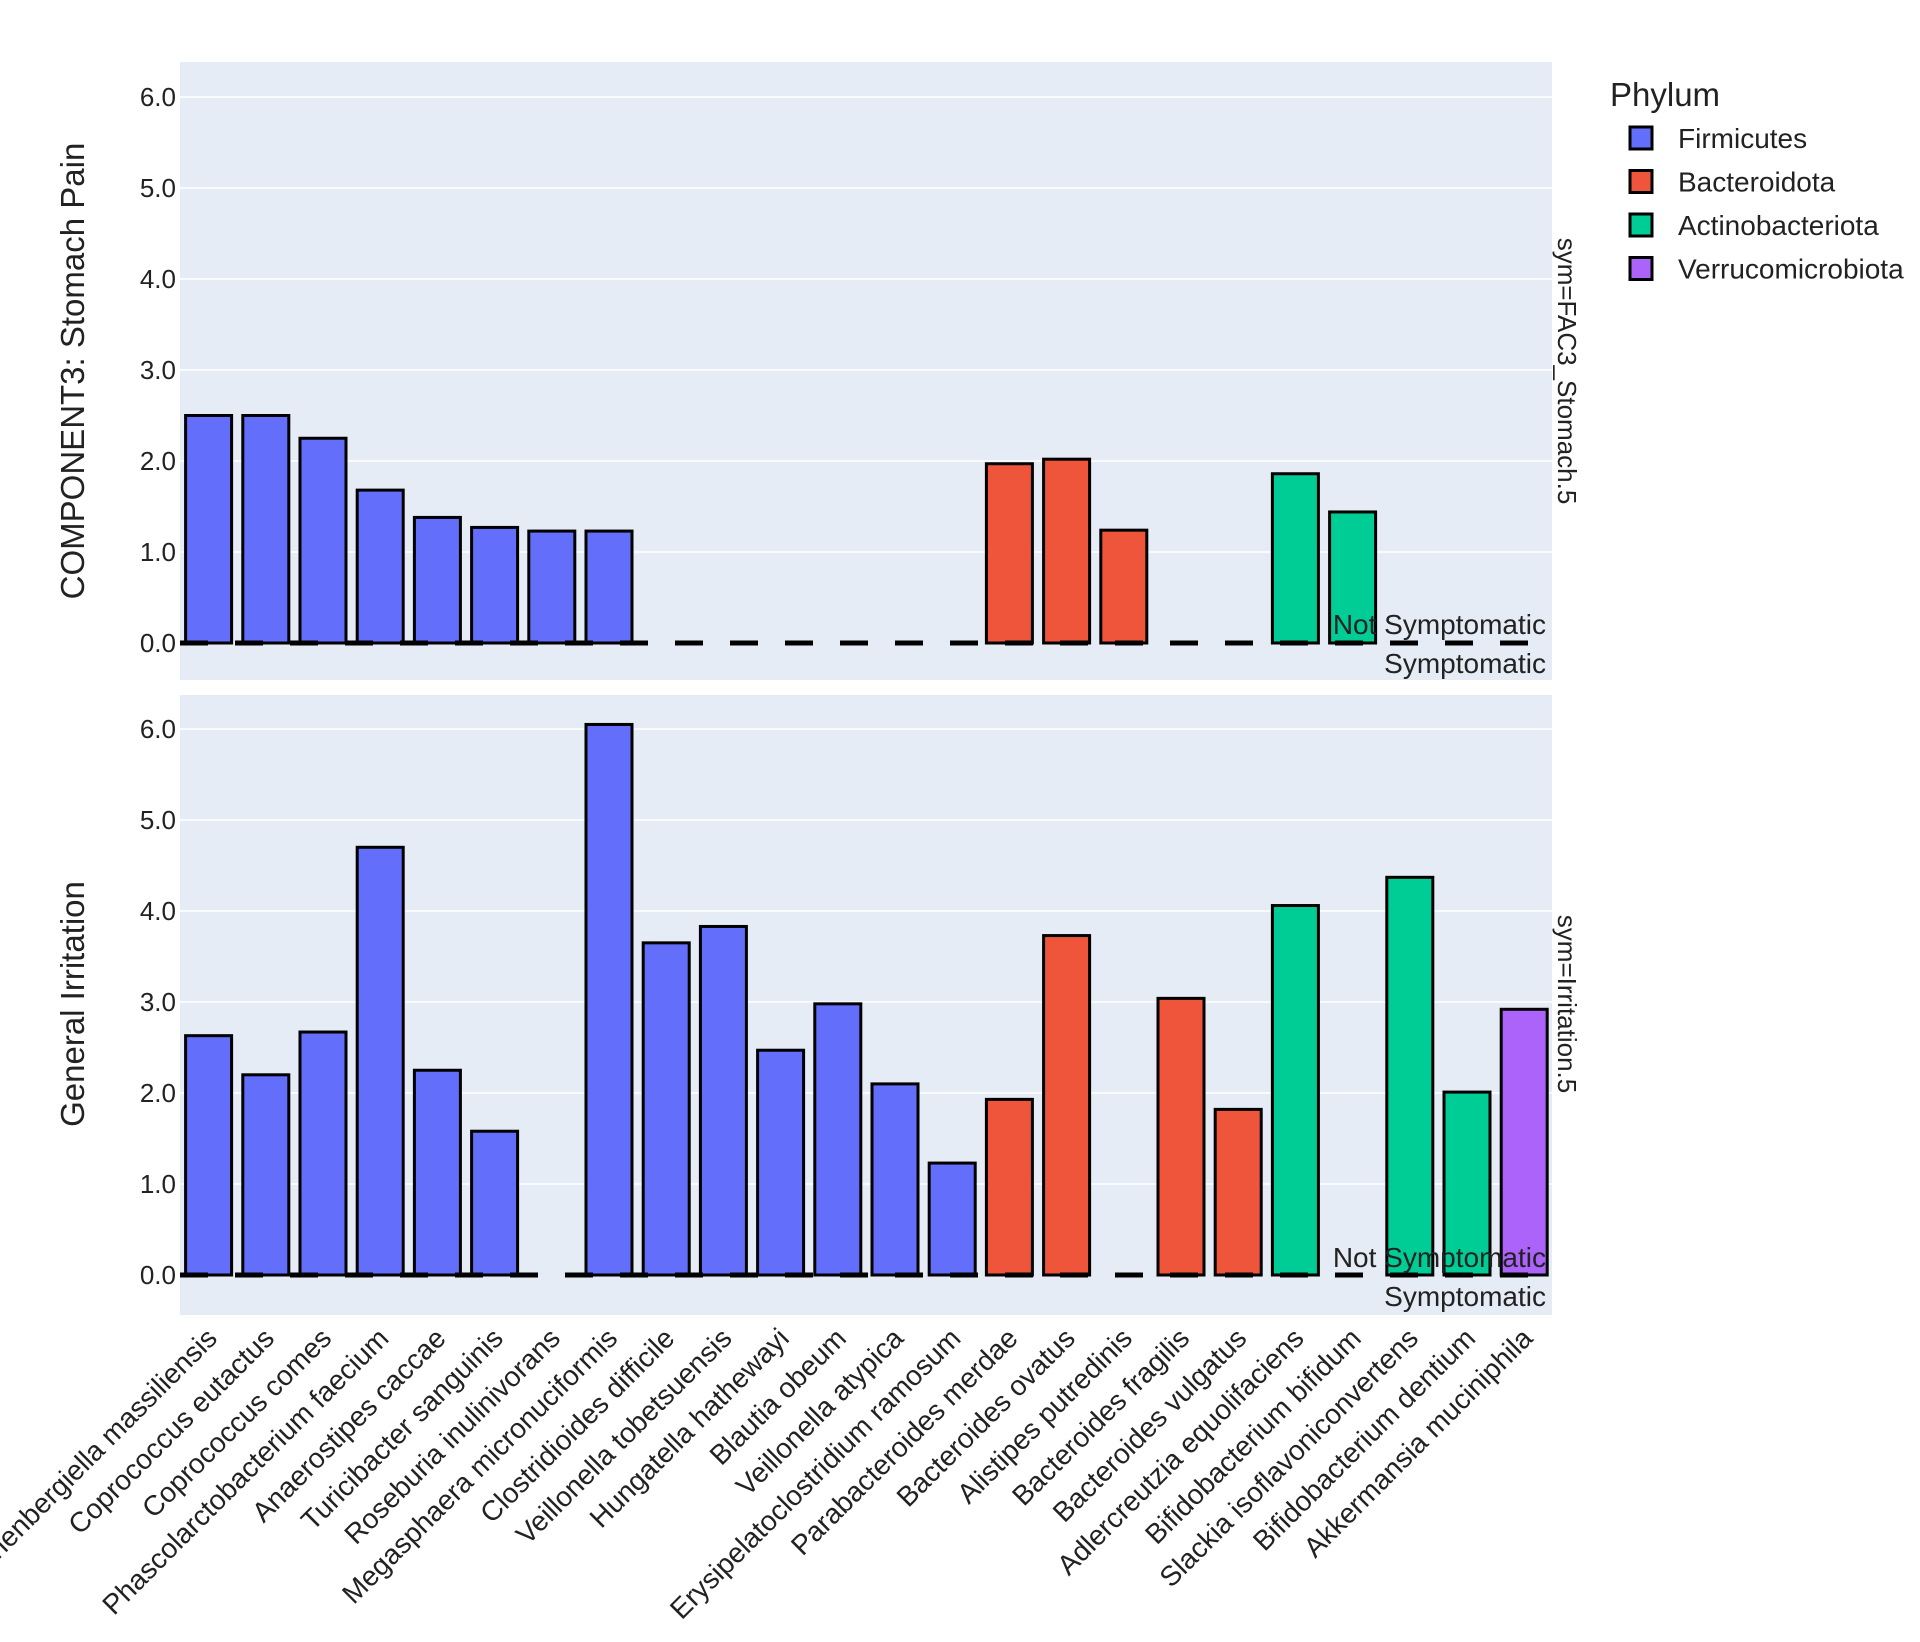 Image resolution: width=1920 pixels, height=1642 pixels. Describe the element at coordinates (1665, 94) in the screenshot. I see `legend-title: Phylum` at that location.